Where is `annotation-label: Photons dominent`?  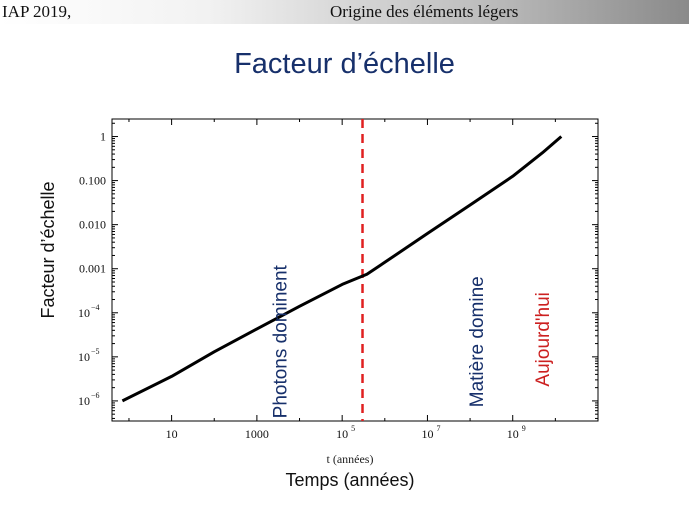
annotation-label: Photons dominent is located at coordinates (281, 341).